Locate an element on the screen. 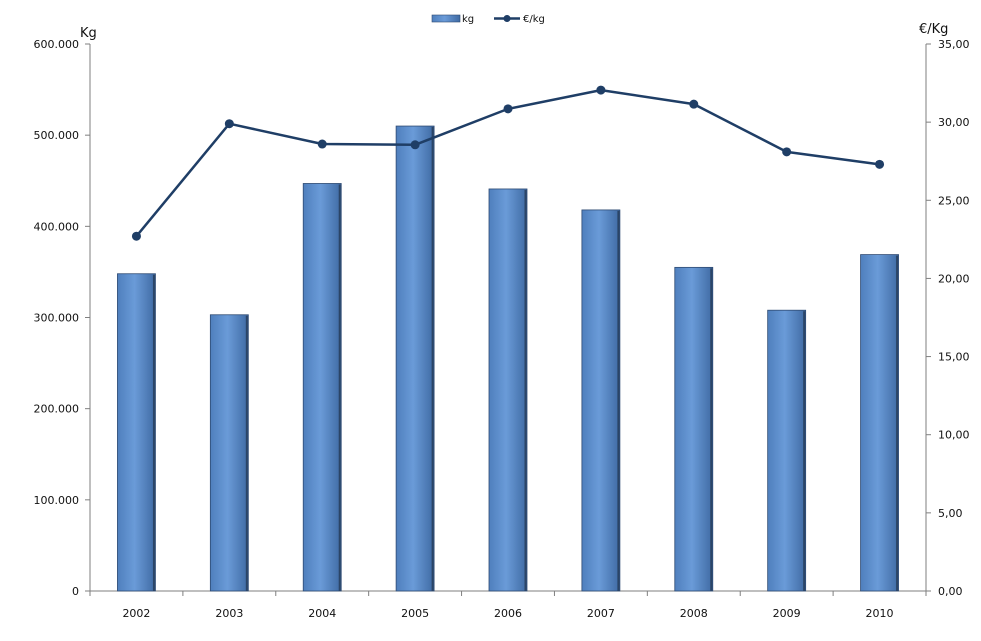  y-left-tick-label: 500.000 is located at coordinates (57, 135).